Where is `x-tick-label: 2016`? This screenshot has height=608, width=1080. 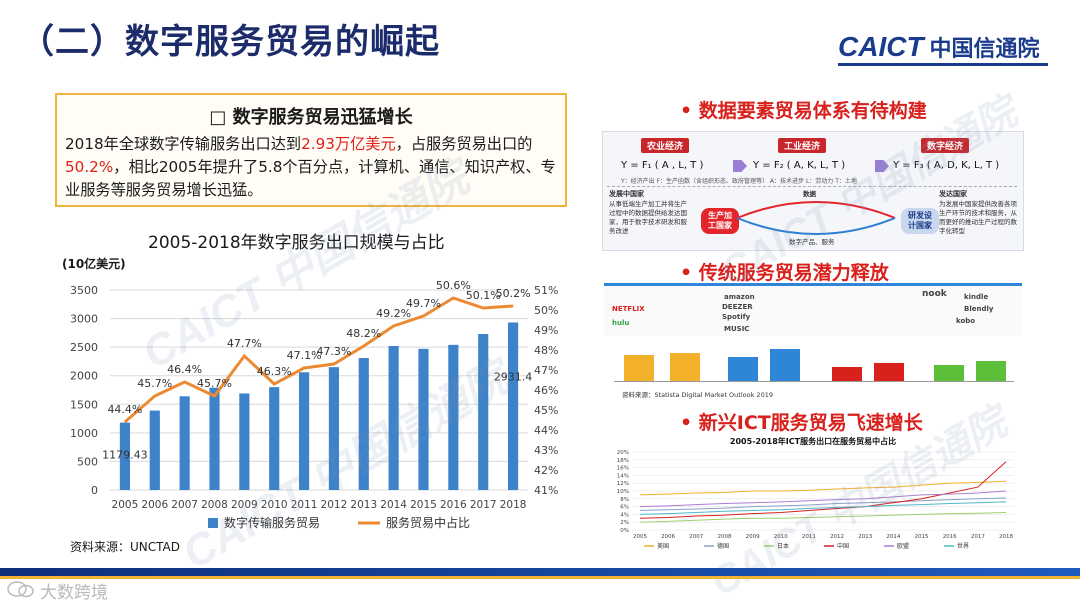
x-tick-label: 2016 is located at coordinates (453, 505).